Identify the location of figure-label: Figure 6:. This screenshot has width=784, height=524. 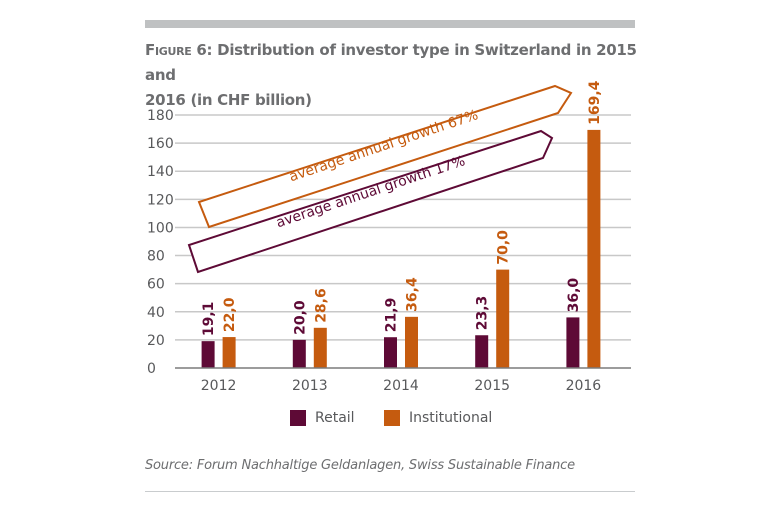
(179, 50).